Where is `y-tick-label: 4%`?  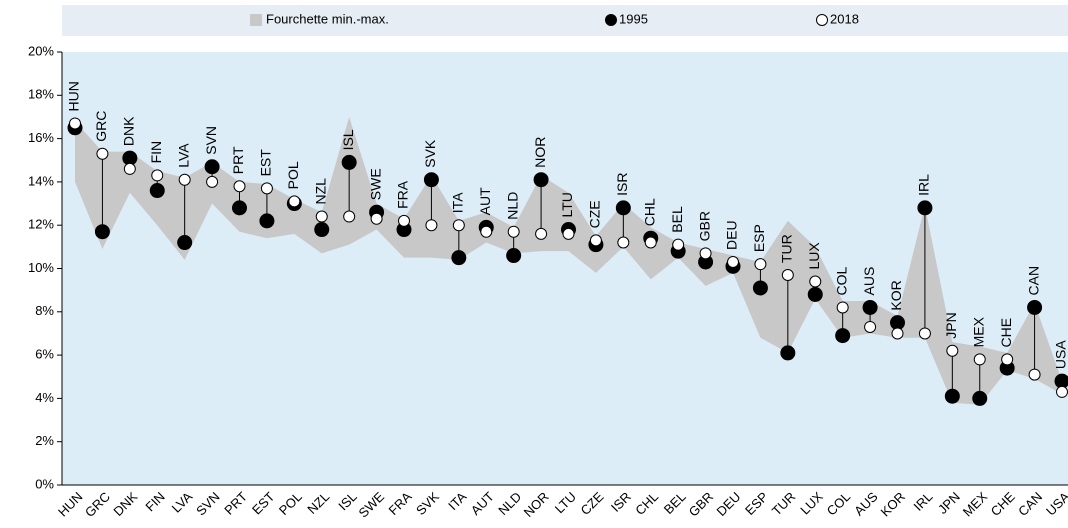
y-tick-label: 4% is located at coordinates (44, 397).